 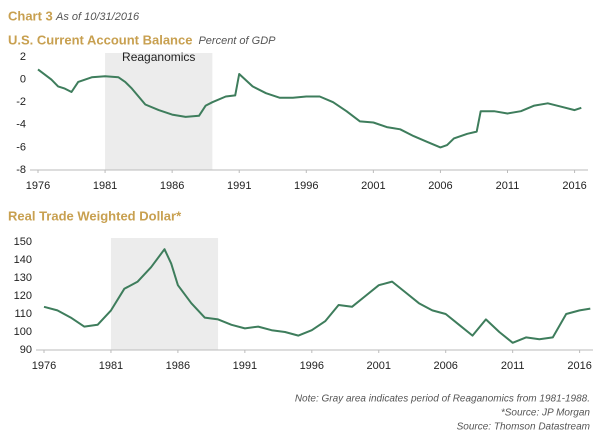 What do you see at coordinates (23, 260) in the screenshot?
I see `y-tick-label: 140` at bounding box center [23, 260].